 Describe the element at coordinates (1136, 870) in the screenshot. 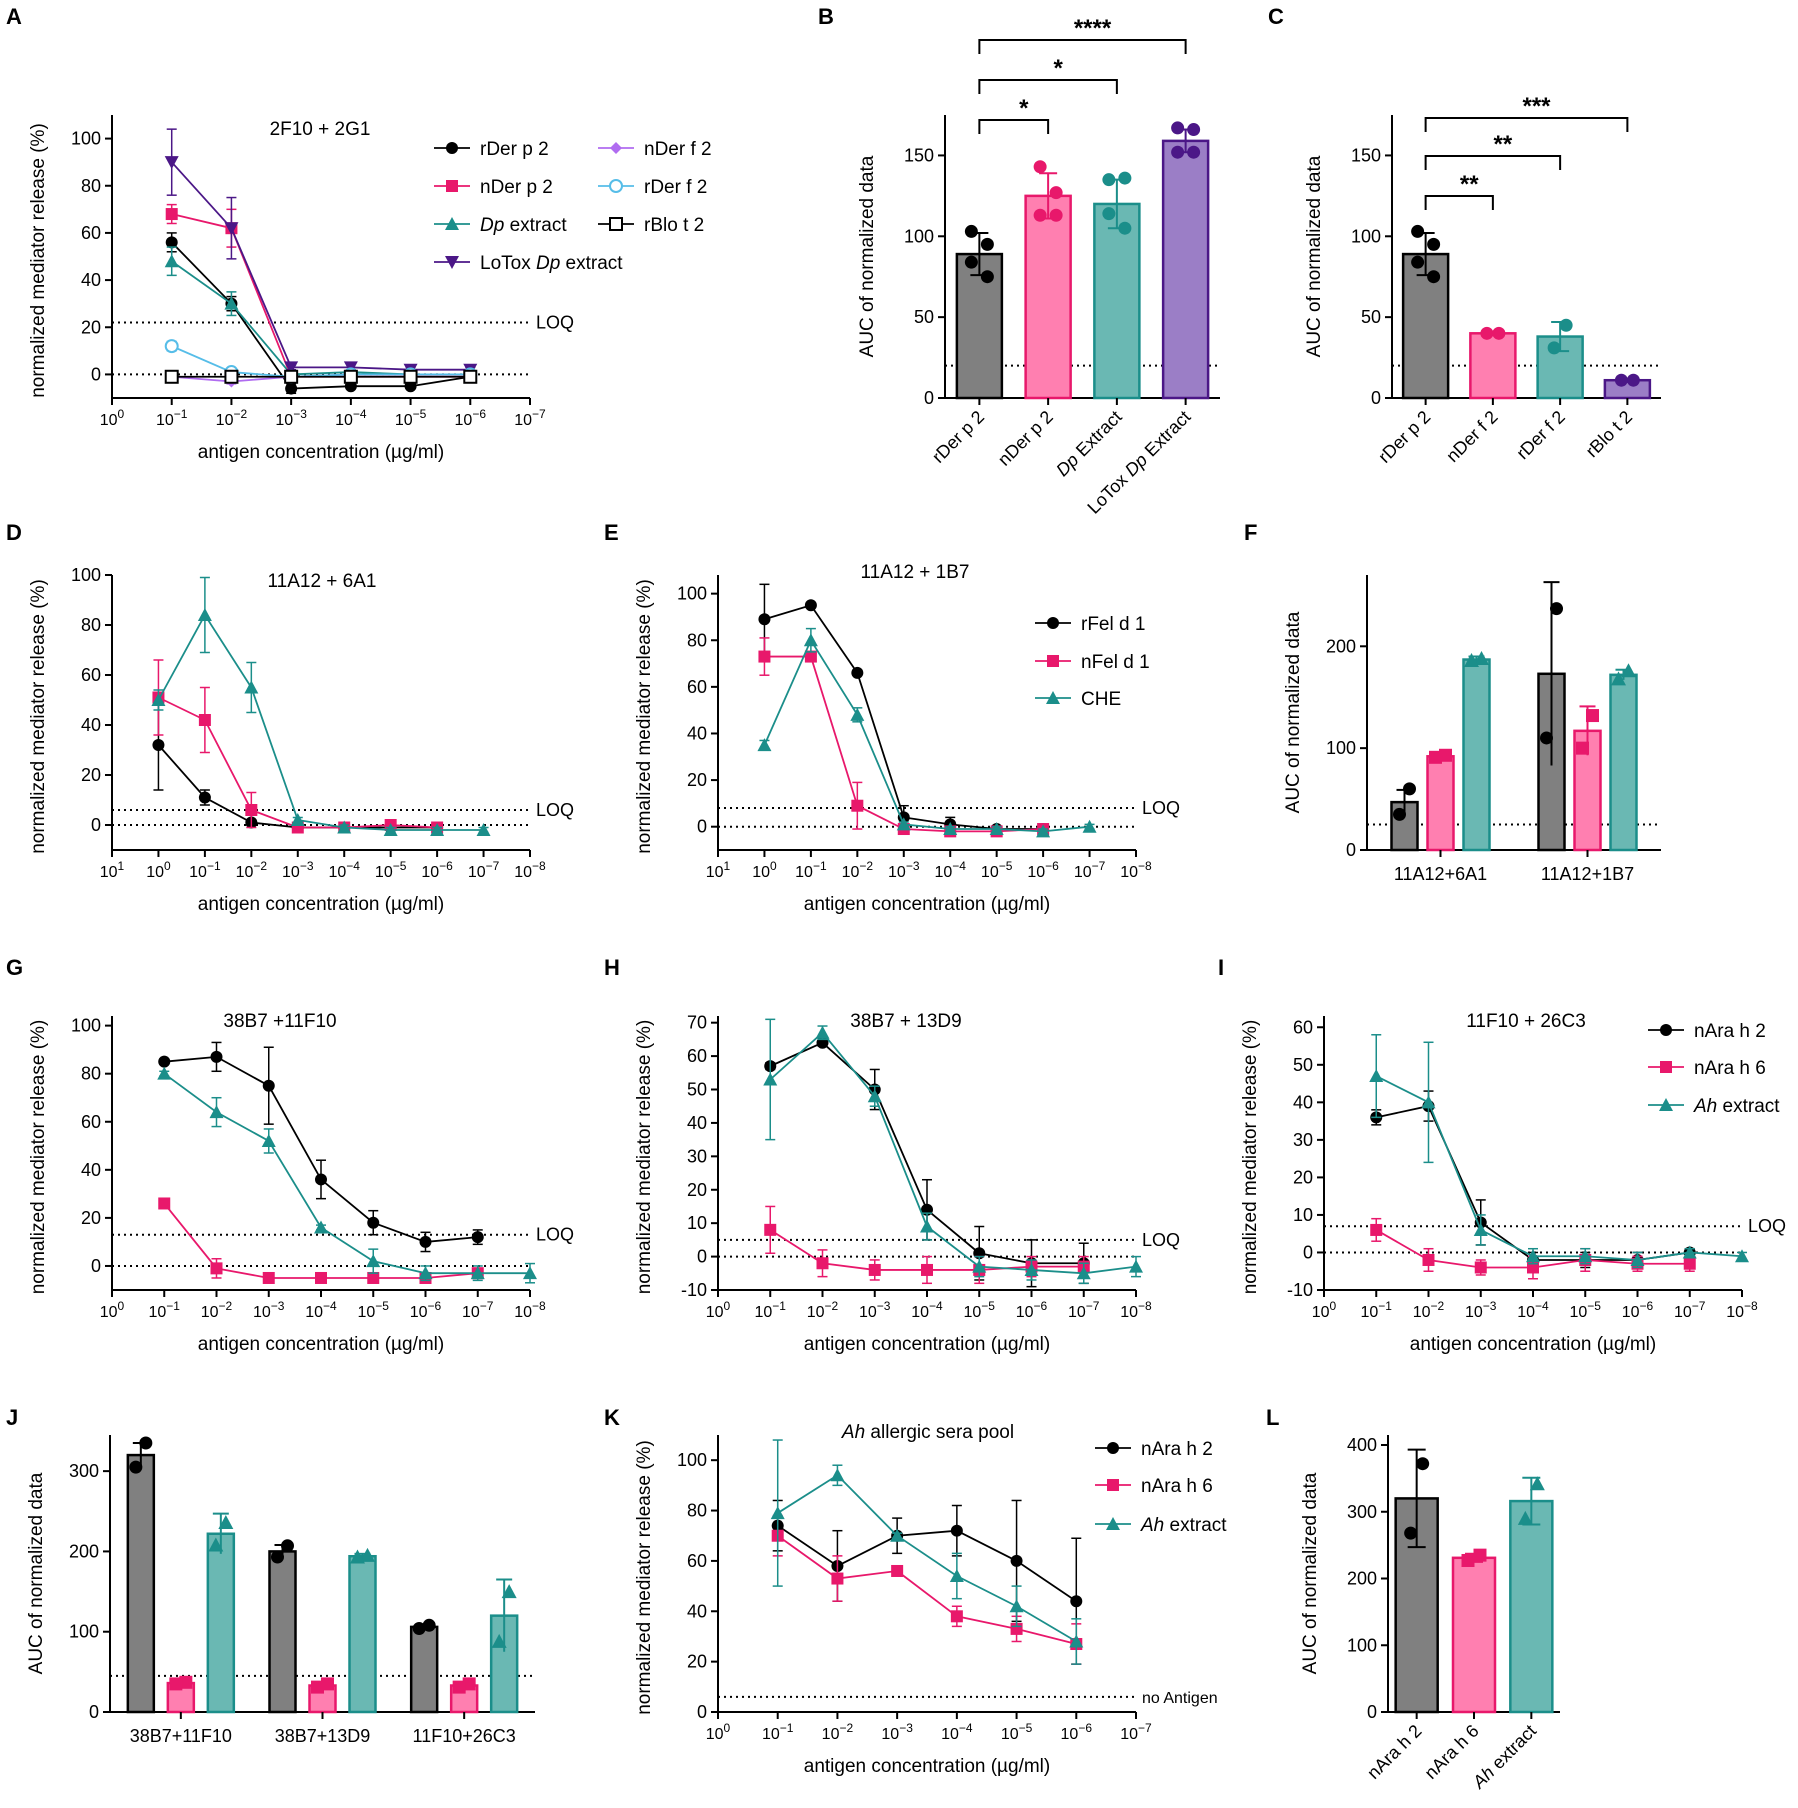

I see `x-tick-label-9: 10⁻⁸` at that location.